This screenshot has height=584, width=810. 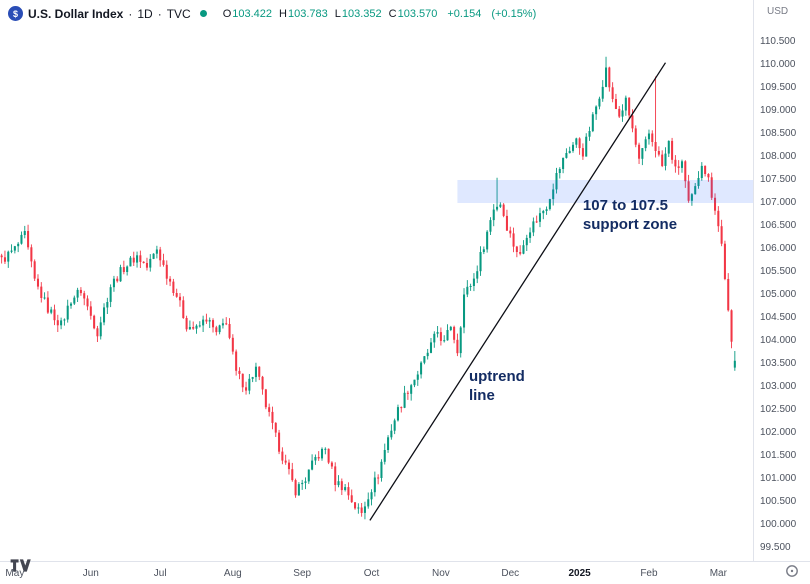 I want to click on uptrend-line-annotation: uptrend line, so click(x=497, y=386).